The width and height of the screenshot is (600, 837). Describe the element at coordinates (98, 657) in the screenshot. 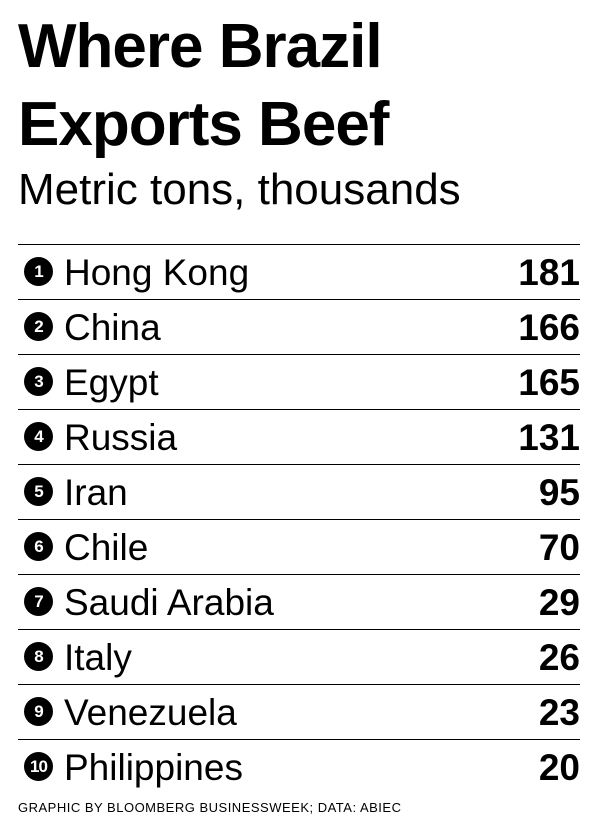

I see `country-name: Italy` at that location.